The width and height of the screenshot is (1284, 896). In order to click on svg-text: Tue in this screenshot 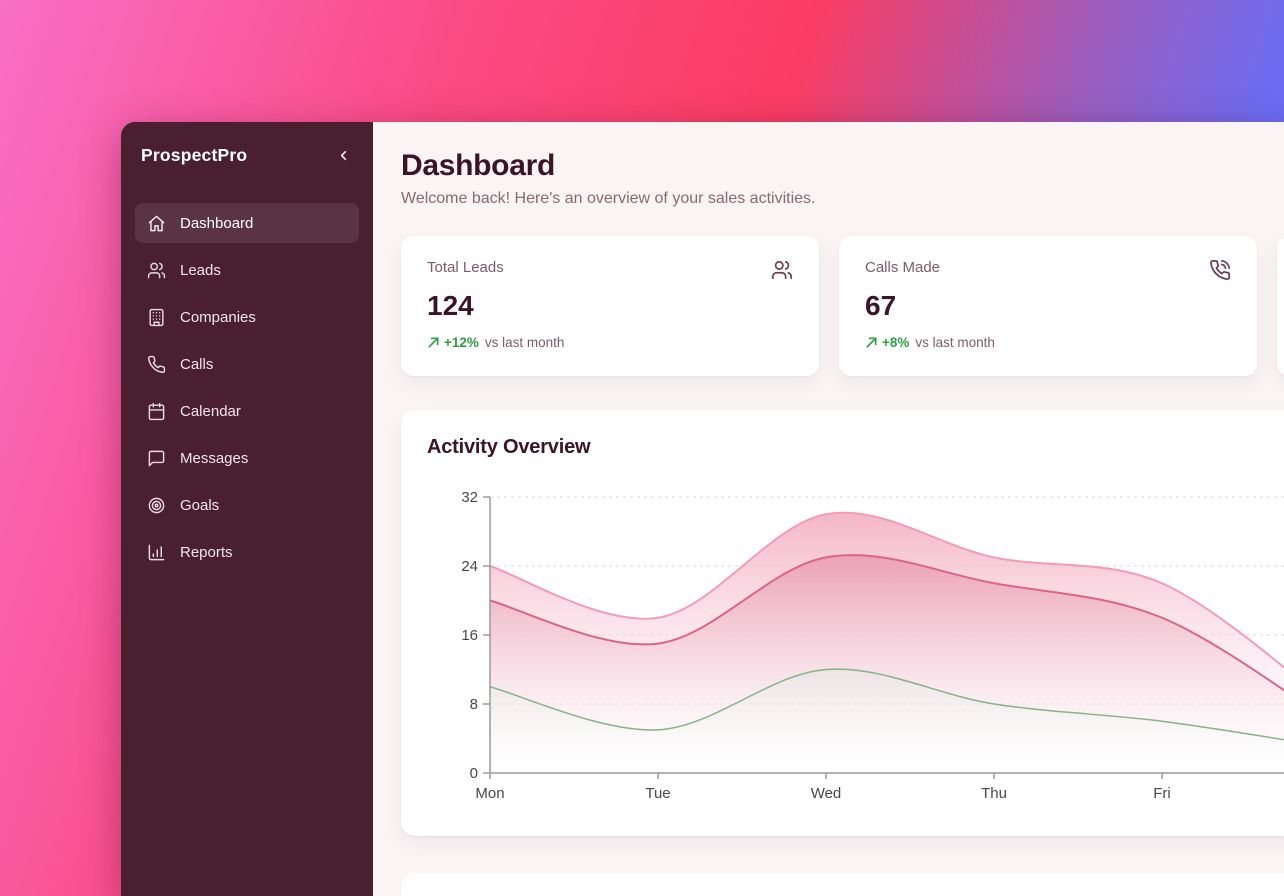, I will do `click(657, 793)`.